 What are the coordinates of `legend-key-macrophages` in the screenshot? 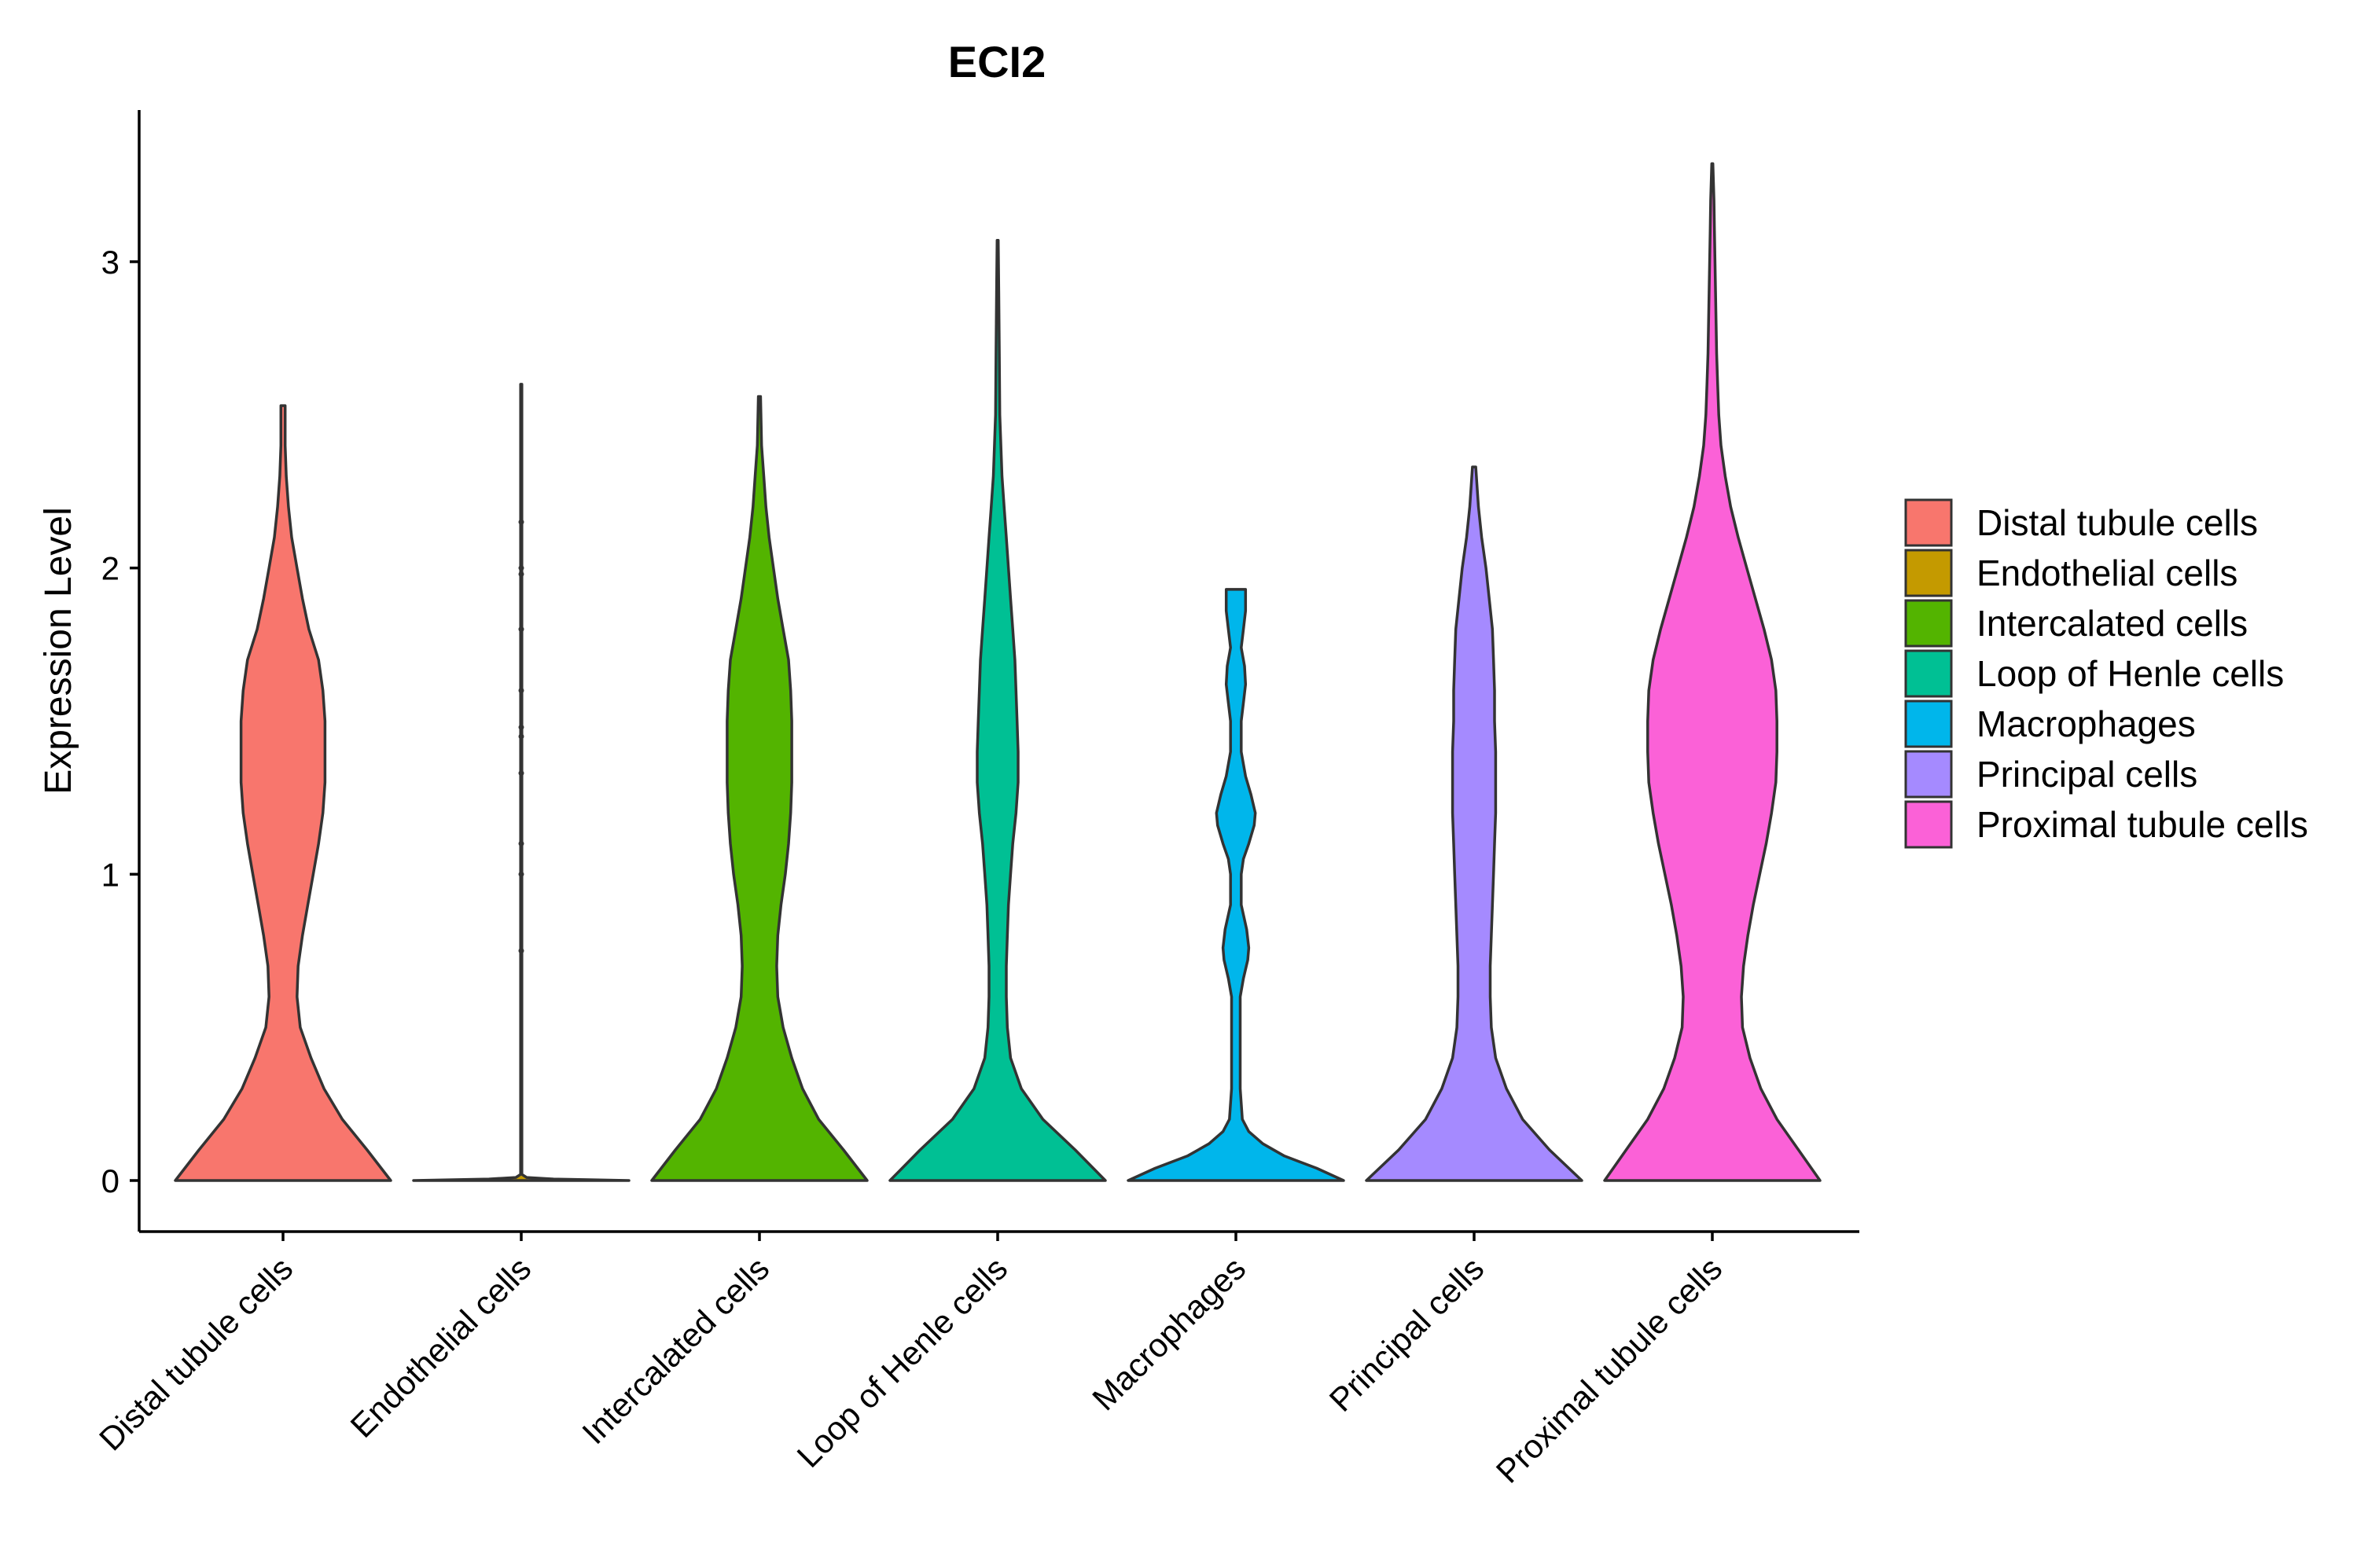 It's located at (1928, 724).